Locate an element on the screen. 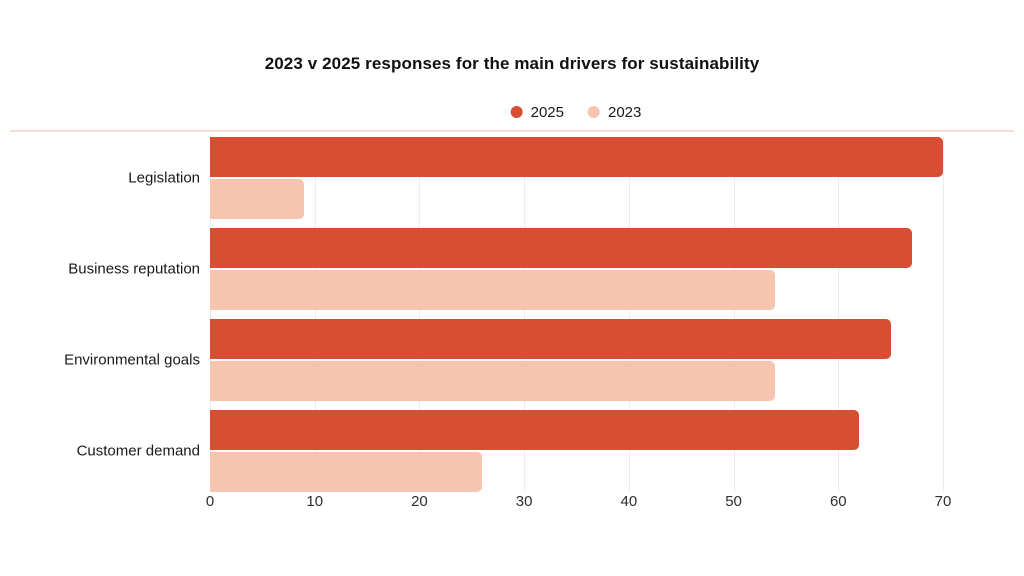 The image size is (1024, 576). x-tick-label-0: 0 is located at coordinates (210, 501).